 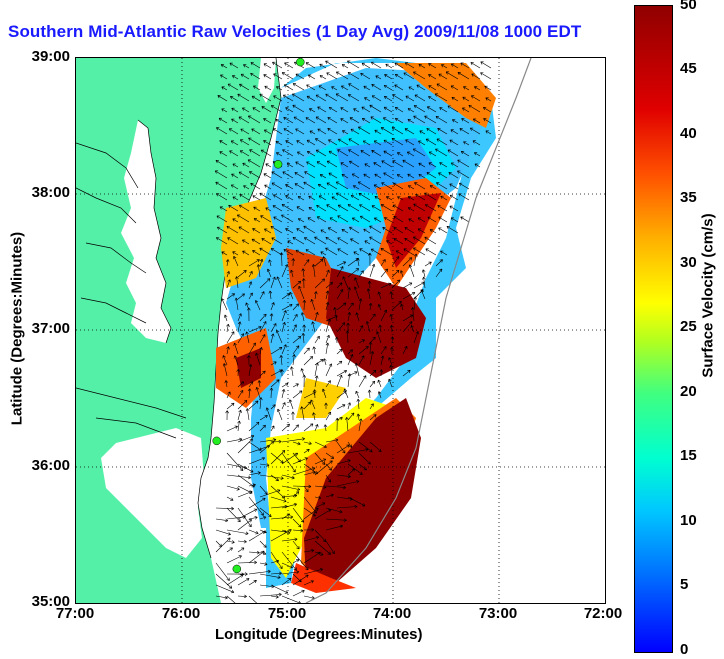 What do you see at coordinates (287, 613) in the screenshot?
I see `xtick-label: 75:00` at bounding box center [287, 613].